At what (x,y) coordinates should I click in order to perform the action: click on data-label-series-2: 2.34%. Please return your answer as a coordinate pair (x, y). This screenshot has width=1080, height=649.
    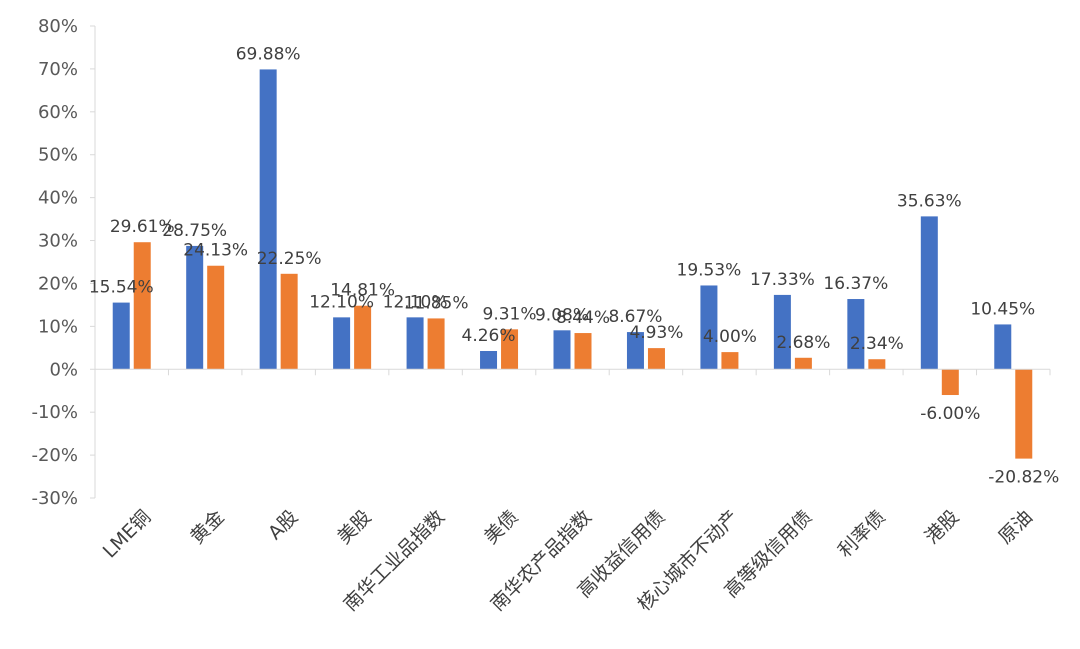
    Looking at the image, I should click on (877, 344).